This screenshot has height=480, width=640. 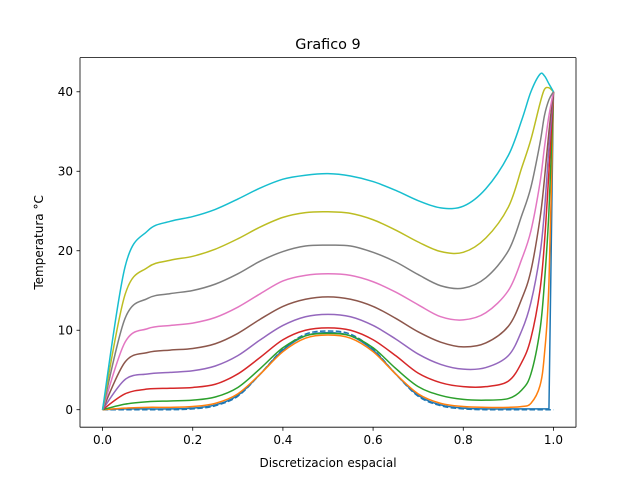 I want to click on y-tick-label-4: 40, so click(x=65, y=92).